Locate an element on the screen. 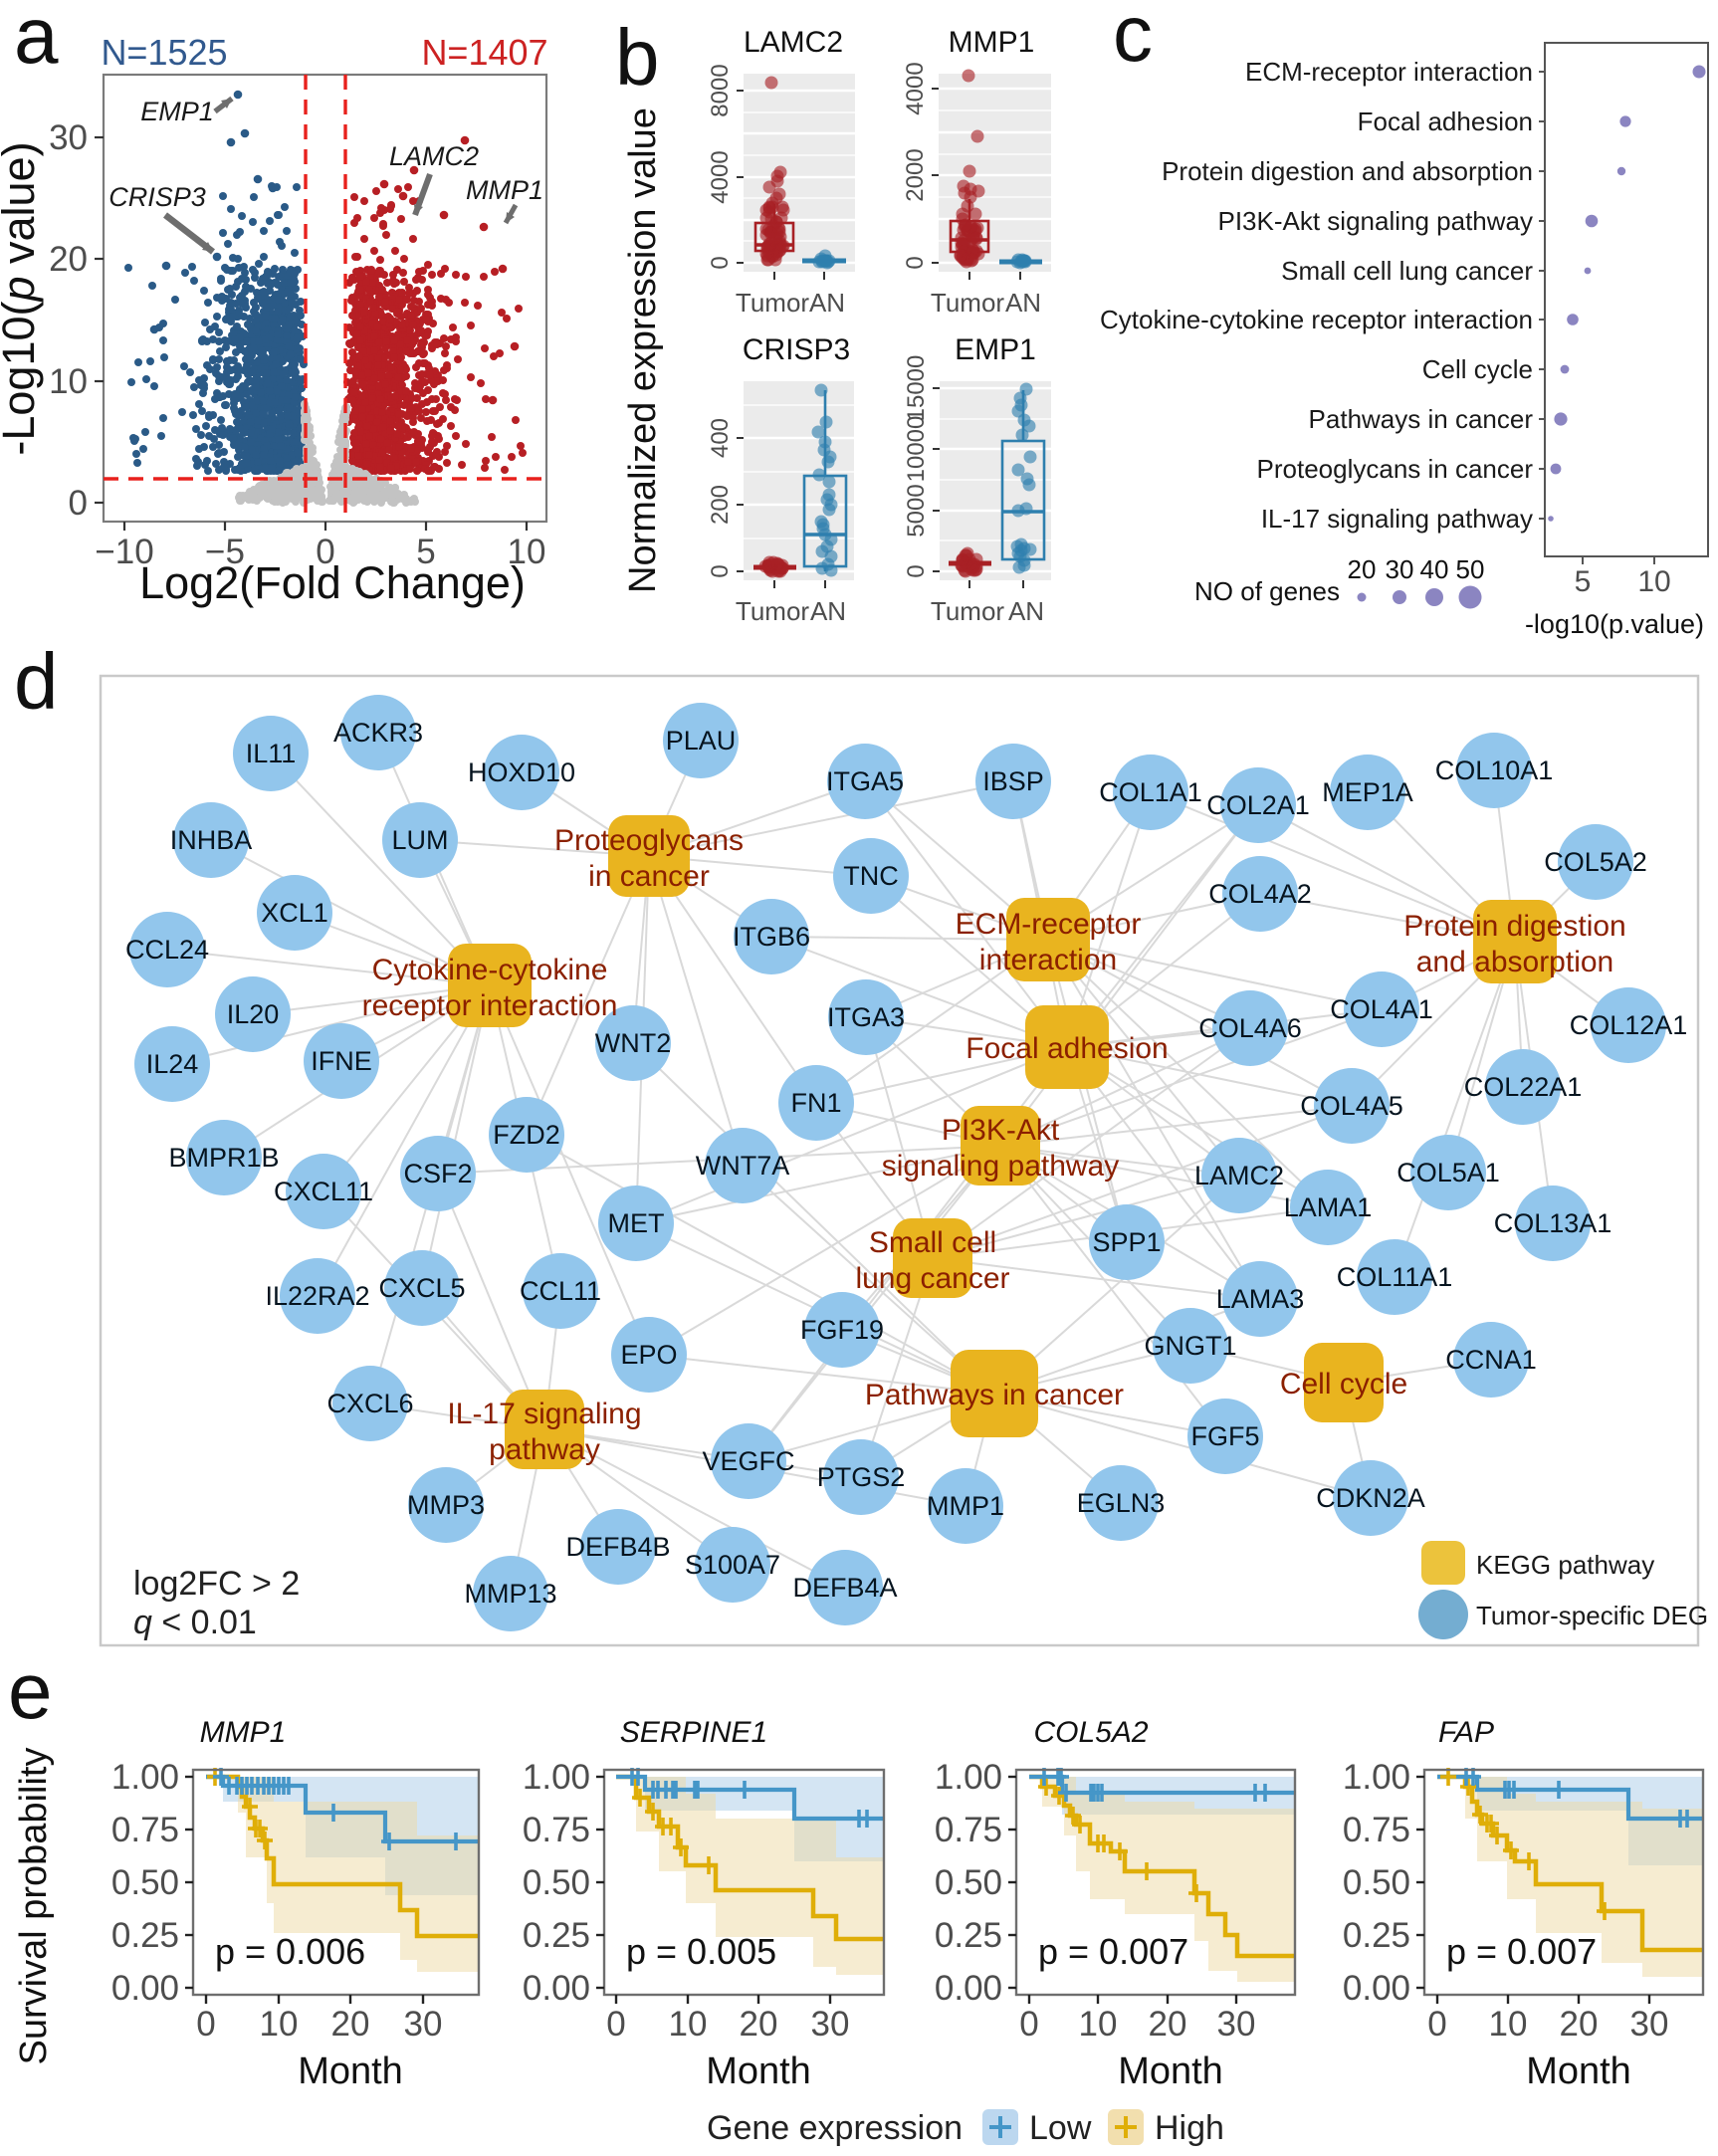  svg-text: COL4A1 is located at coordinates (1381, 1009).